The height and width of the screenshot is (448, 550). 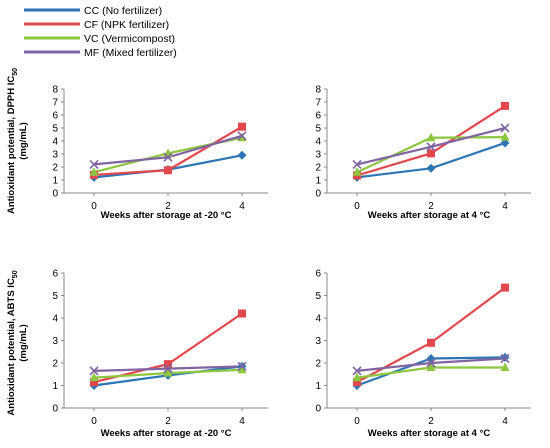 I want to click on chart-panel-4: 0 1 2 3 4 5 6 0 2 4 Weeks after storage at 4 °C, so click(x=423, y=354).